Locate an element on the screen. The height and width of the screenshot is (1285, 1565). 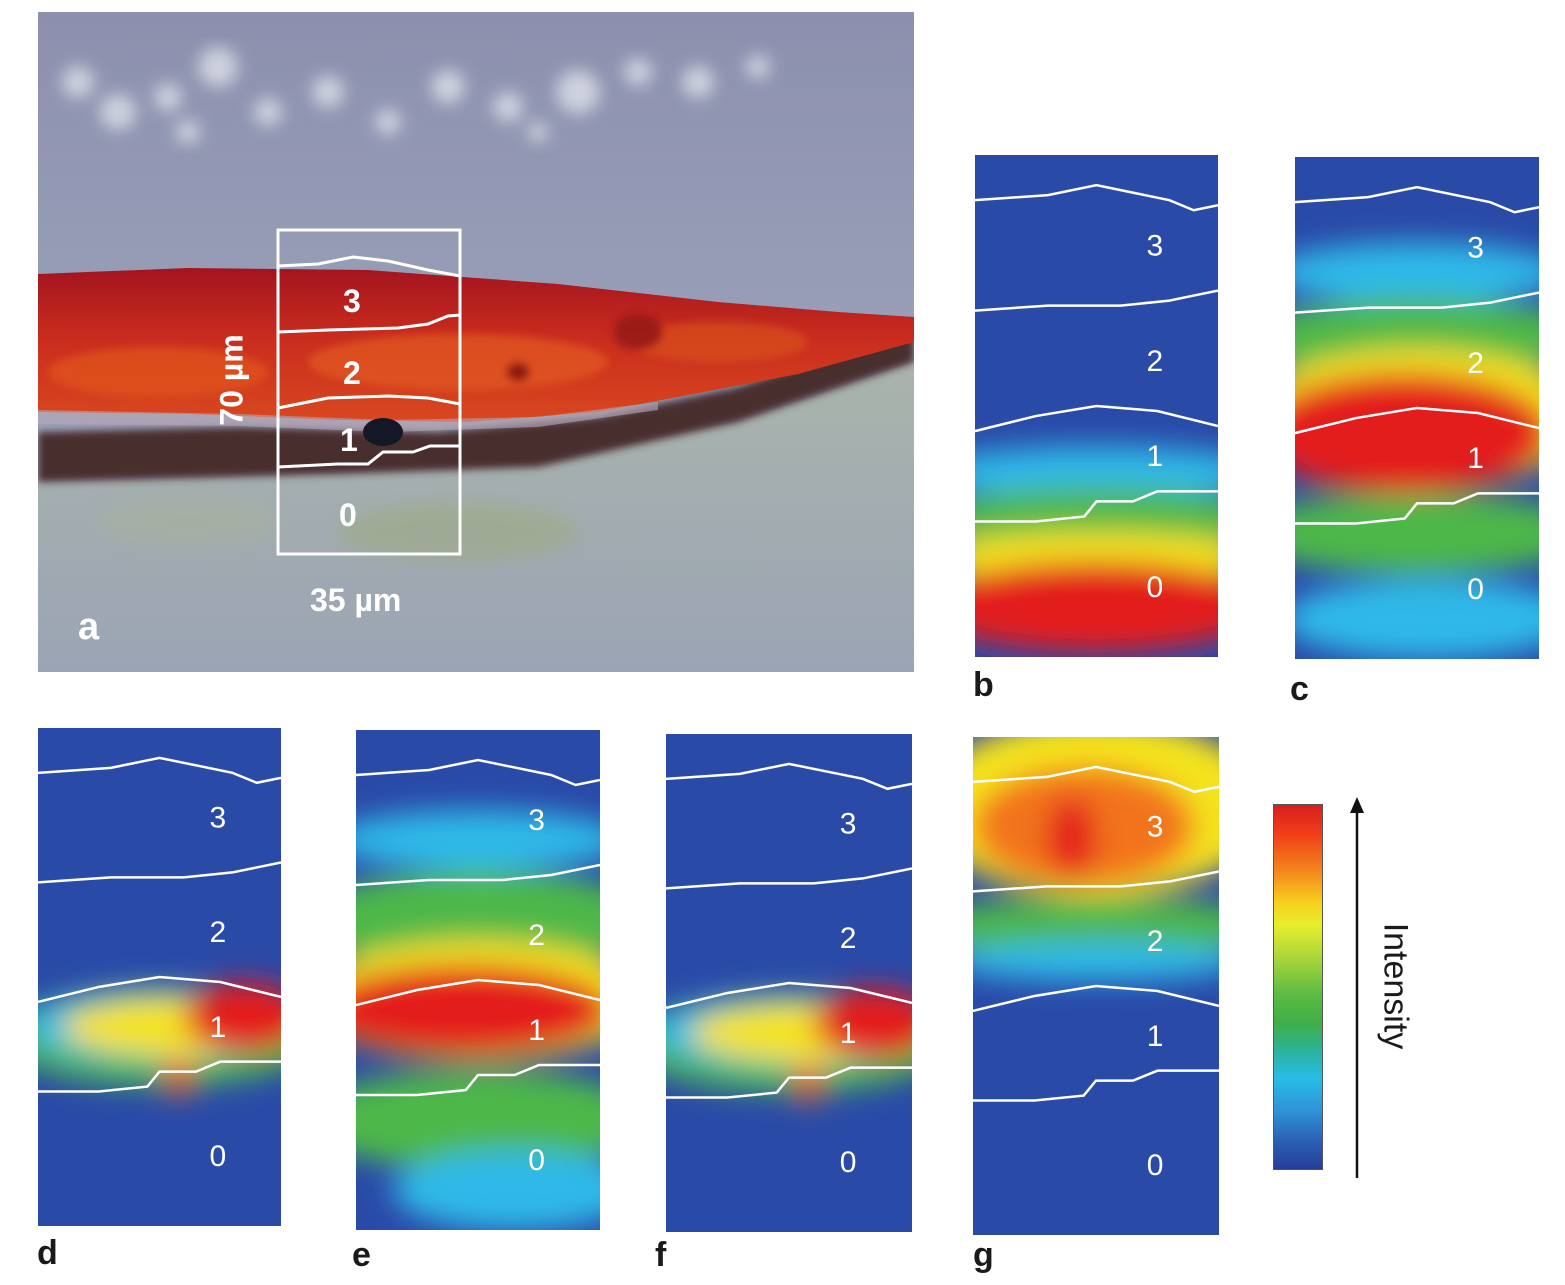
layer-3-label: 3 is located at coordinates (352, 301).